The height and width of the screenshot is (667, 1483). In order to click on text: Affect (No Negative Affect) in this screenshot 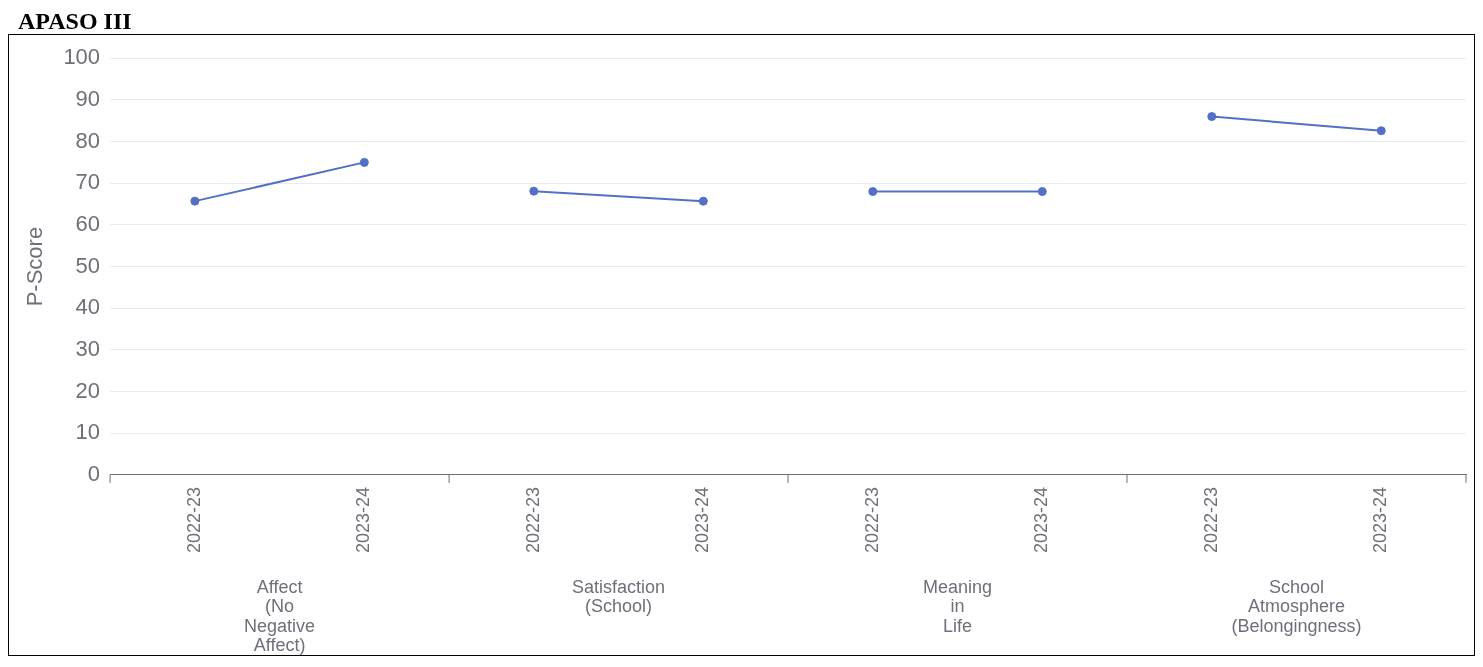, I will do `click(280, 616)`.